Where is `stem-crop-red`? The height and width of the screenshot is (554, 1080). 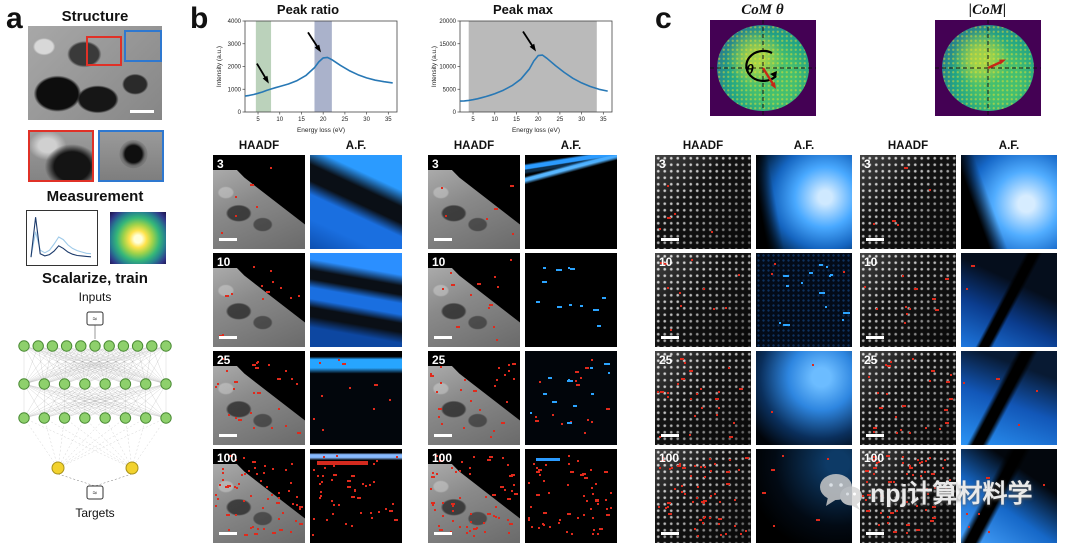 stem-crop-red is located at coordinates (61, 156).